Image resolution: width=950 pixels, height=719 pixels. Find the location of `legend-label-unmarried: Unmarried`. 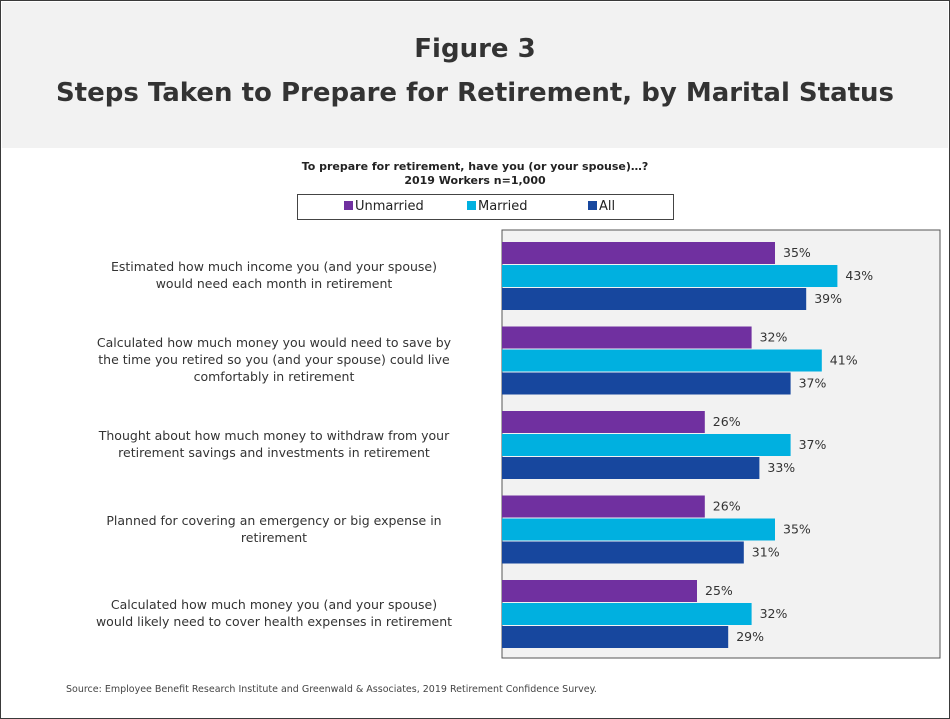

legend-label-unmarried: Unmarried is located at coordinates (389, 206).